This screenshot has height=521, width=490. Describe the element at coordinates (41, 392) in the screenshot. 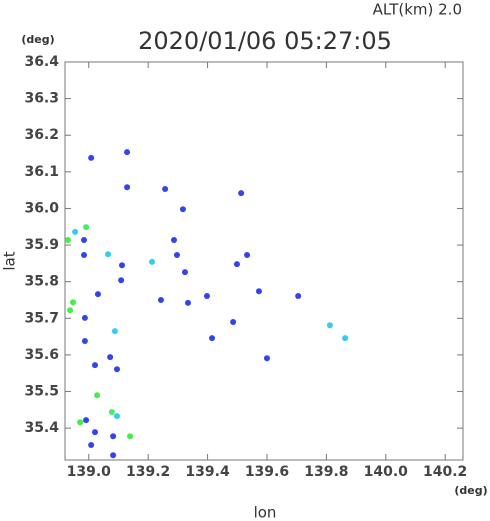

I see `y-tick-label: 35.5` at that location.